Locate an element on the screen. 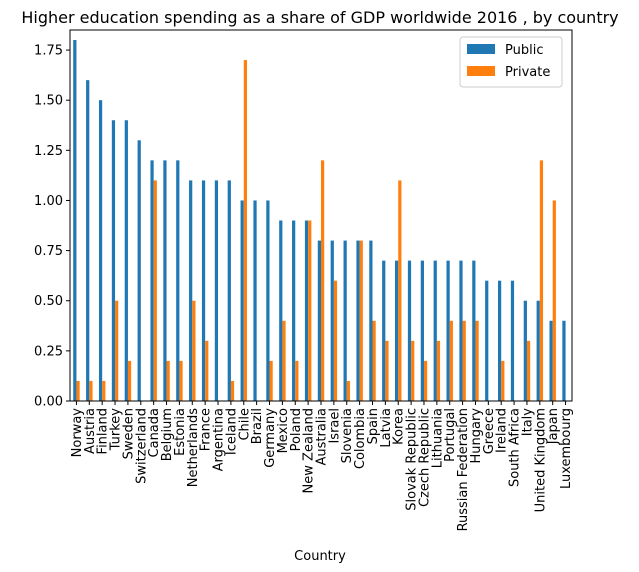  bar-private-norway is located at coordinates (78, 390).